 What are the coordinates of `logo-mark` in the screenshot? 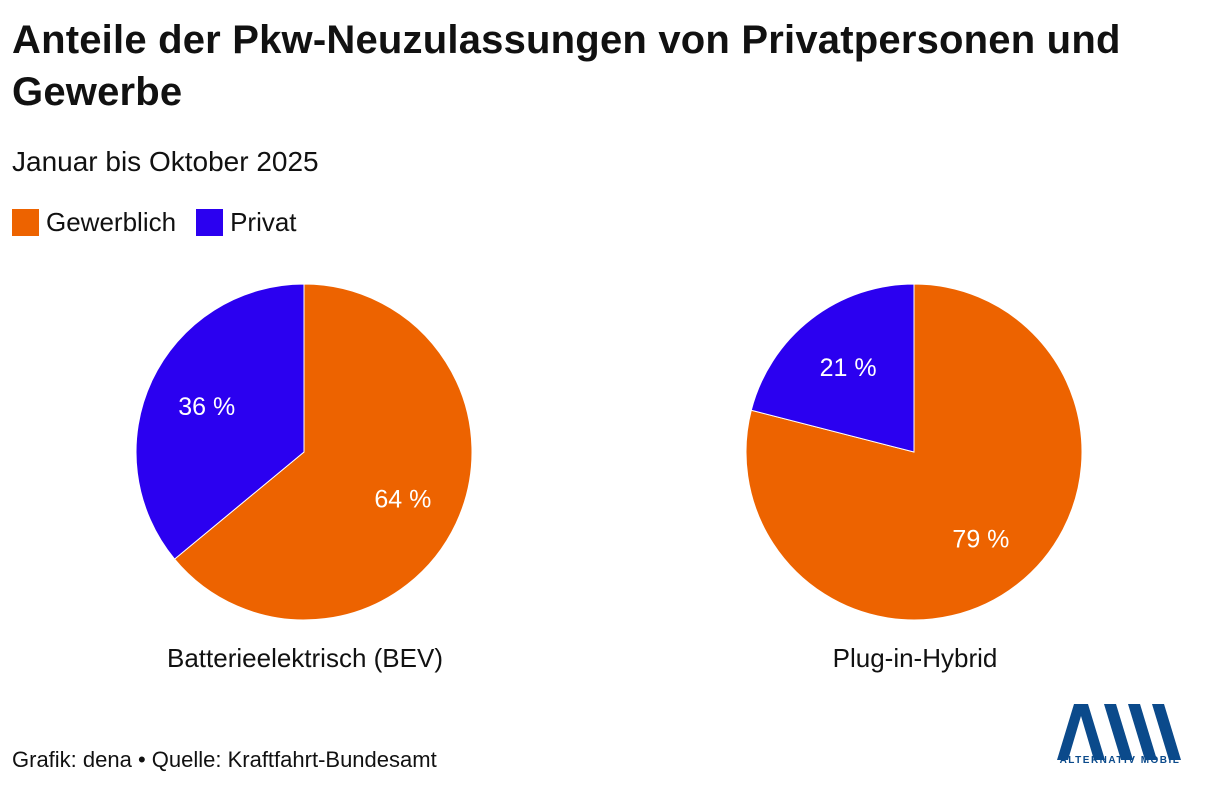 It's located at (1119, 732).